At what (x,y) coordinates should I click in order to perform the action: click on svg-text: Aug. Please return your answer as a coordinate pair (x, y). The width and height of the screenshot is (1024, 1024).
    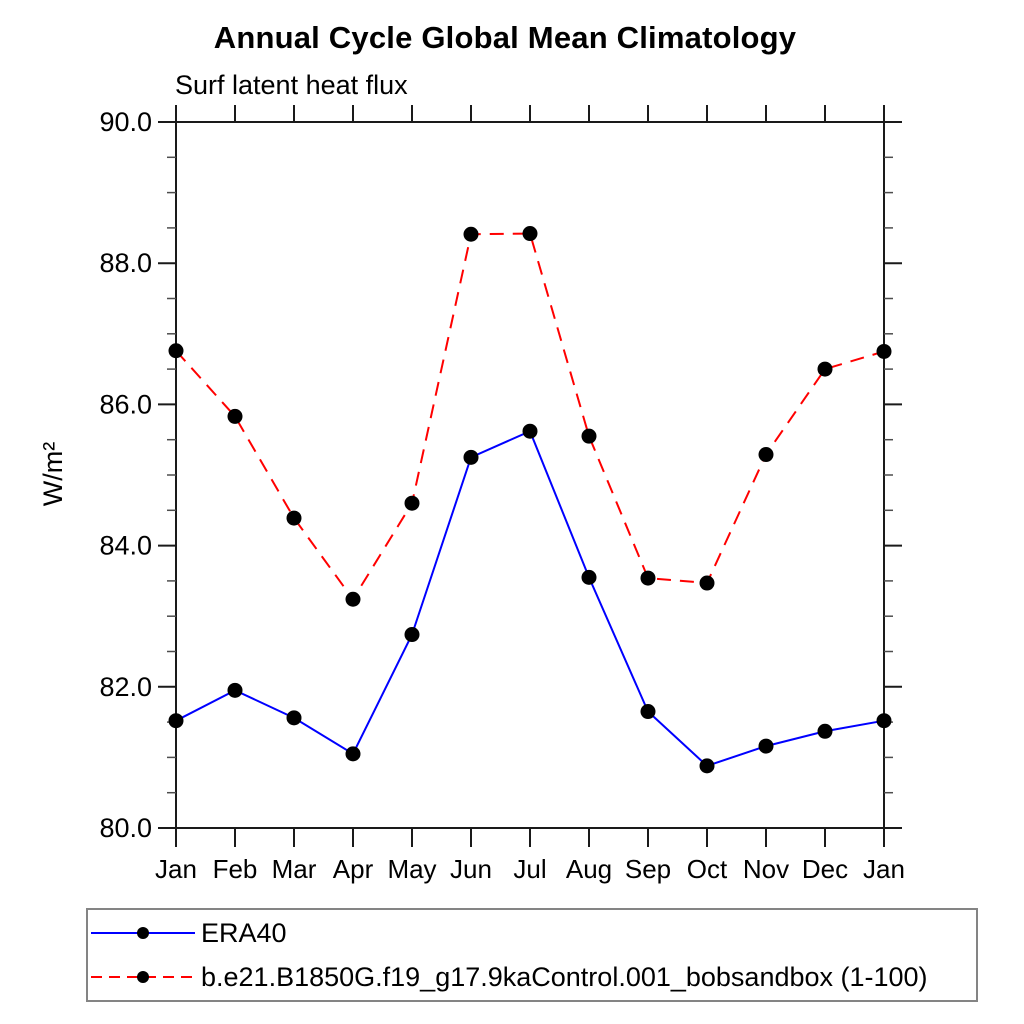
    Looking at the image, I should click on (589, 869).